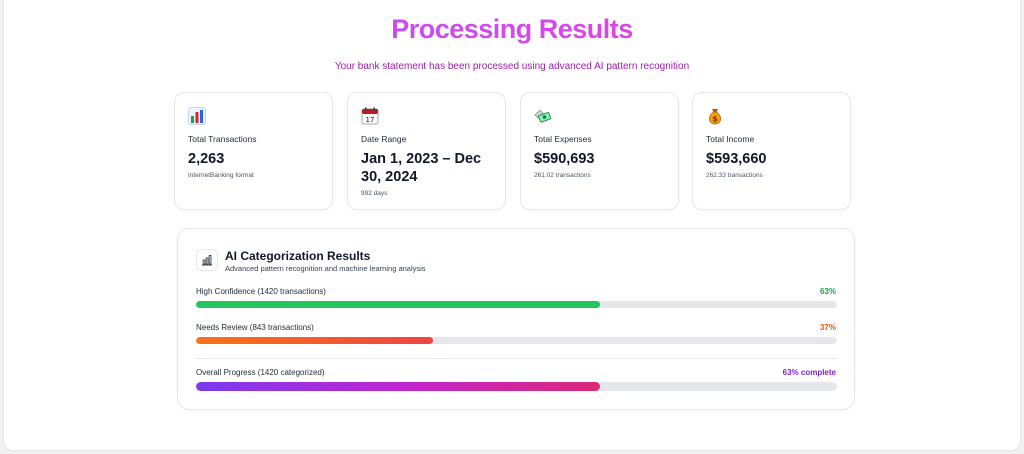 The width and height of the screenshot is (1024, 454). What do you see at coordinates (563, 139) in the screenshot?
I see `stat-label: Total Expenses` at bounding box center [563, 139].